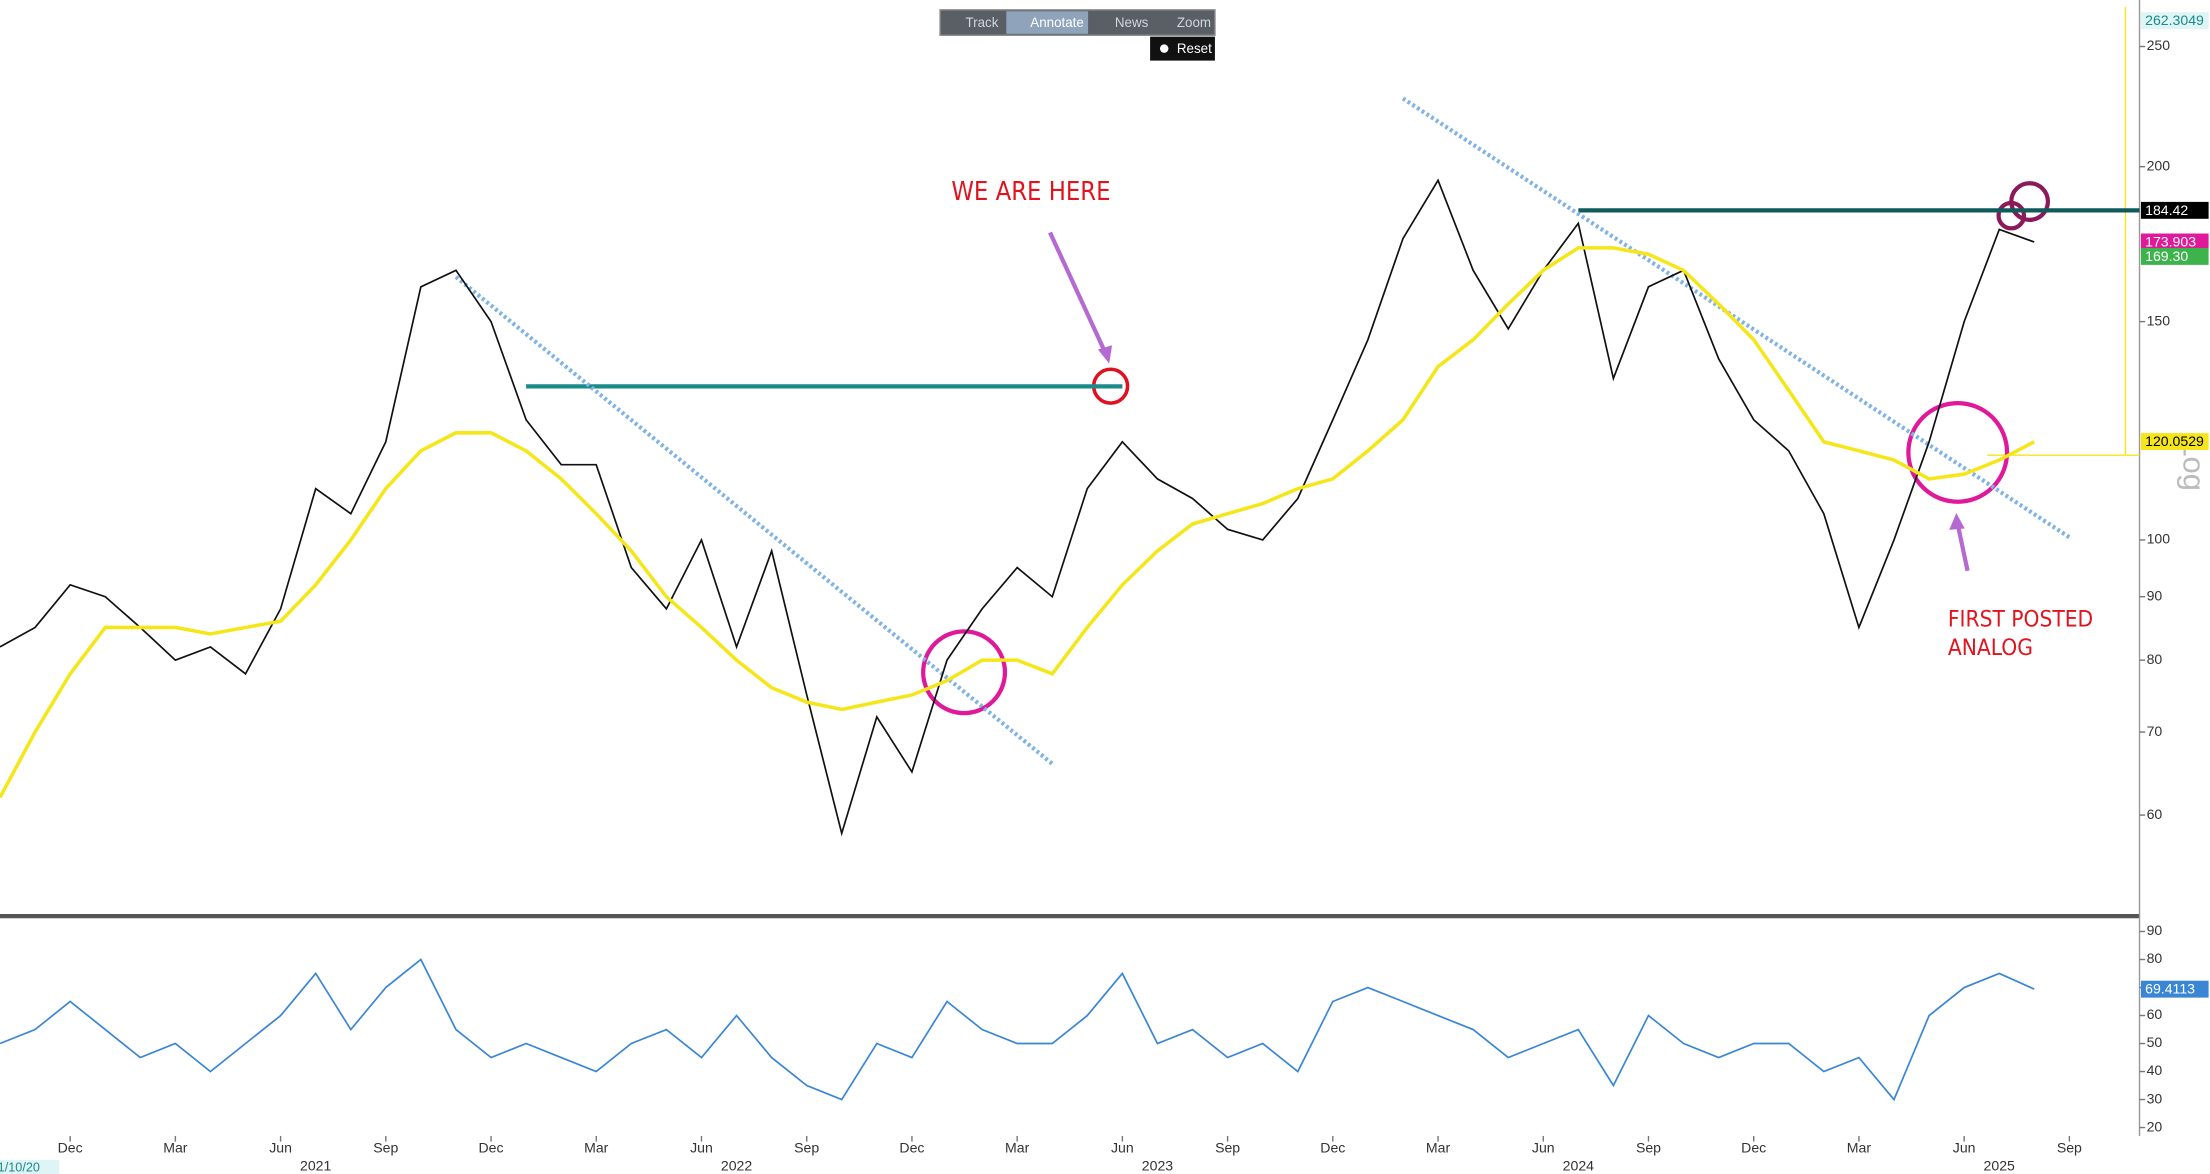  What do you see at coordinates (2155, 1042) in the screenshot?
I see `y2-tick-label: 50` at bounding box center [2155, 1042].